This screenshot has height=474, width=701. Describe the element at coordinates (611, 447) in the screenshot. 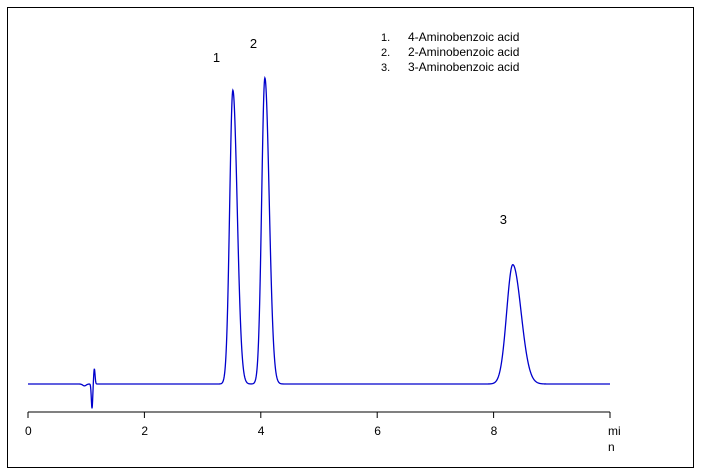

I see `x-unit-label-line2: n` at that location.